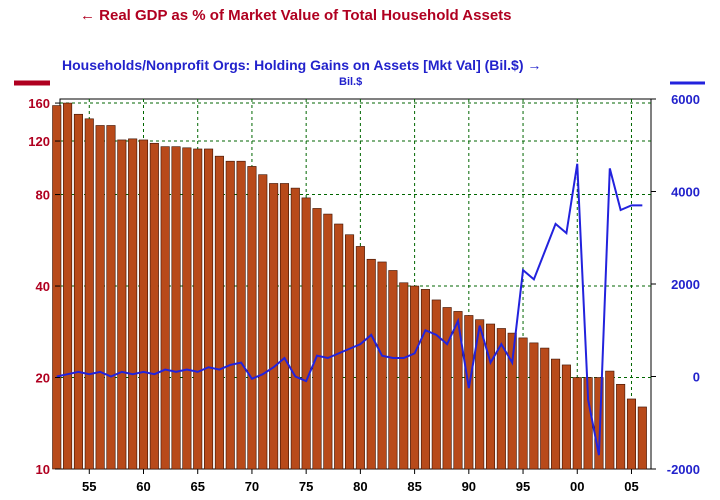 The width and height of the screenshot is (720, 500). What do you see at coordinates (414, 486) in the screenshot?
I see `x-tick-label: 85` at bounding box center [414, 486].